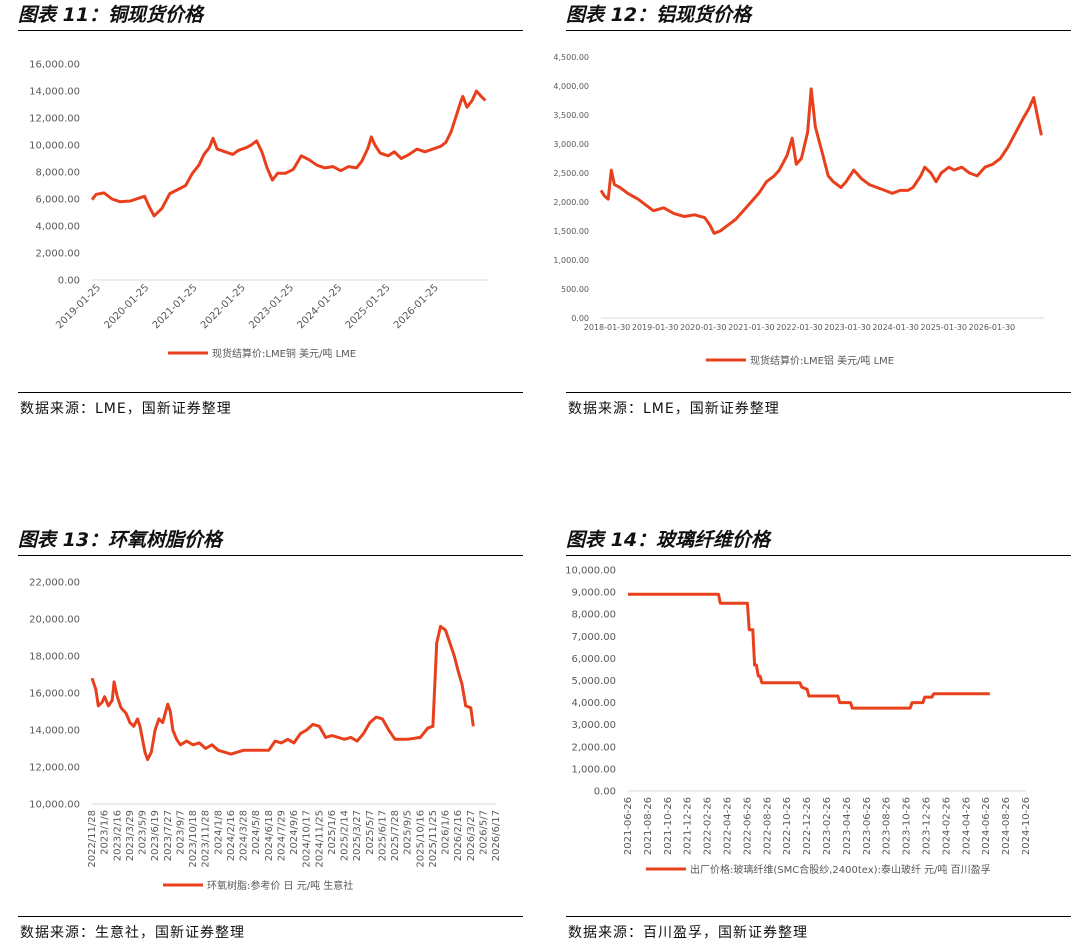  I want to click on x-tick-label: 2026/1/6, so click(446, 832).